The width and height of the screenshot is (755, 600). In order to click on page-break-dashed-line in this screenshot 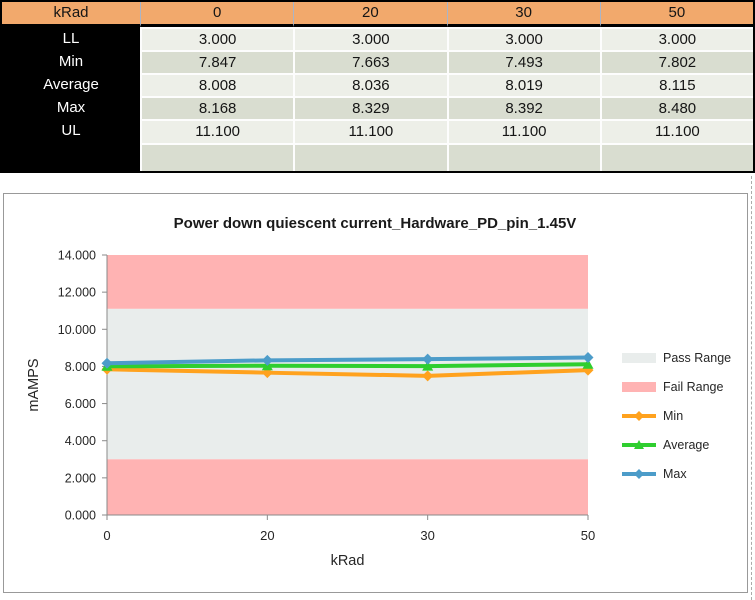, I will do `click(751, 388)`.